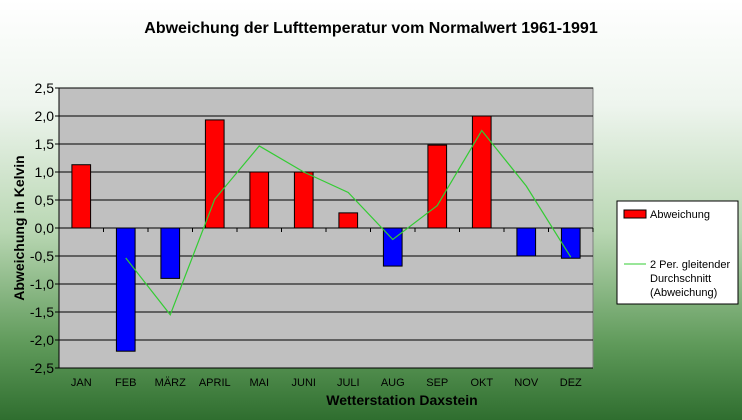 Image resolution: width=742 pixels, height=420 pixels. What do you see at coordinates (42, 340) in the screenshot?
I see `y-tick-label: -2,0` at bounding box center [42, 340].